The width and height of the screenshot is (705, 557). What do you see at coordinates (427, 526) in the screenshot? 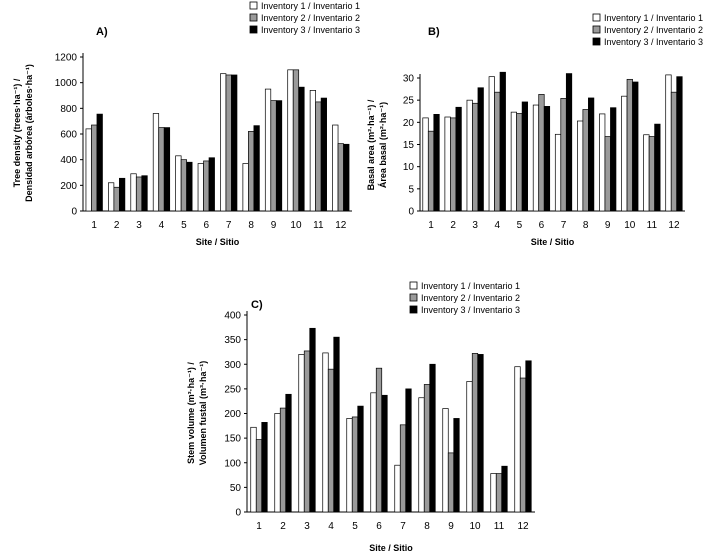
I see `x-tick-label: 8` at bounding box center [427, 526].